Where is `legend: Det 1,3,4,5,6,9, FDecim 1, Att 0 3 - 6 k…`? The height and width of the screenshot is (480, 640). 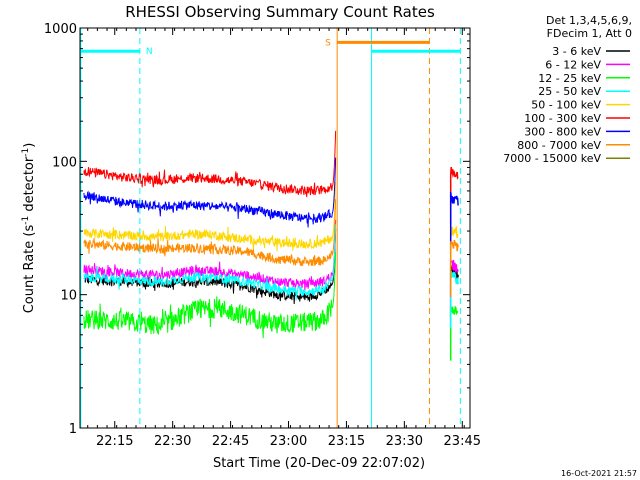 legend: Det 1,3,4,5,6,9, FDecim 1, Att 0 3 - 6 k… is located at coordinates (567, 89).